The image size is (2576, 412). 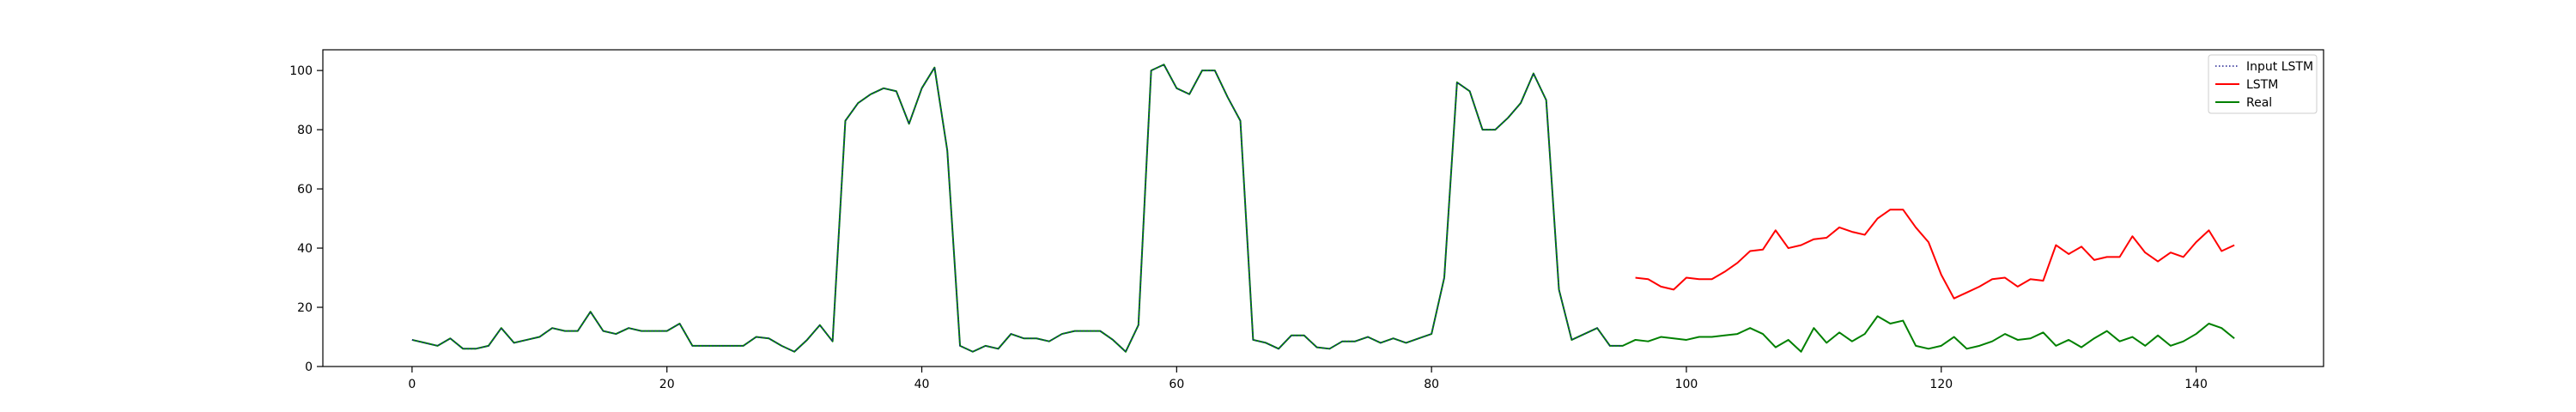 What do you see at coordinates (2280, 67) in the screenshot?
I see `legend-label: Input LSTM` at bounding box center [2280, 67].